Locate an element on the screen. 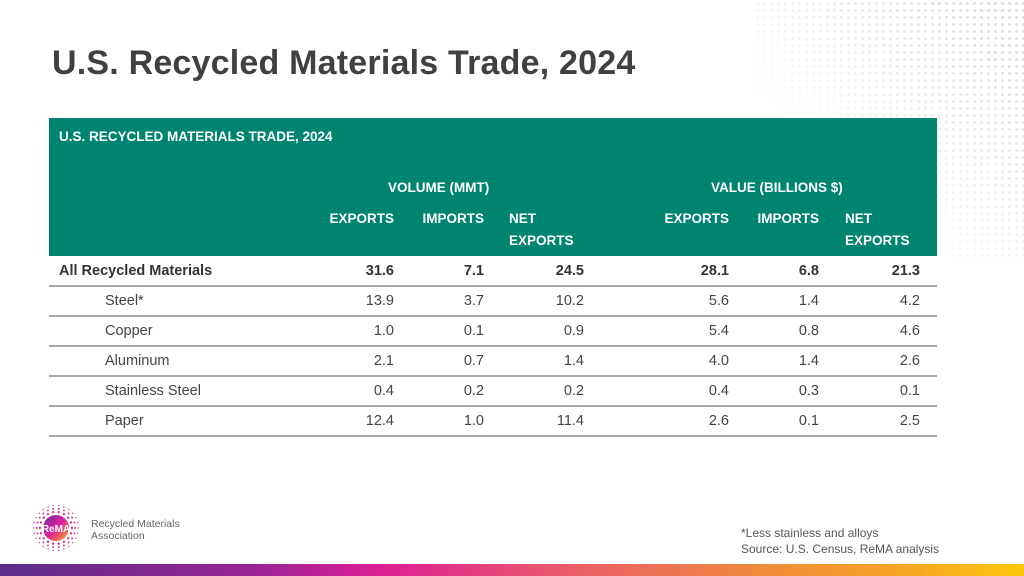 Image resolution: width=1024 pixels, height=576 pixels. col-header-volume-exports: EXPORTS is located at coordinates (361, 218).